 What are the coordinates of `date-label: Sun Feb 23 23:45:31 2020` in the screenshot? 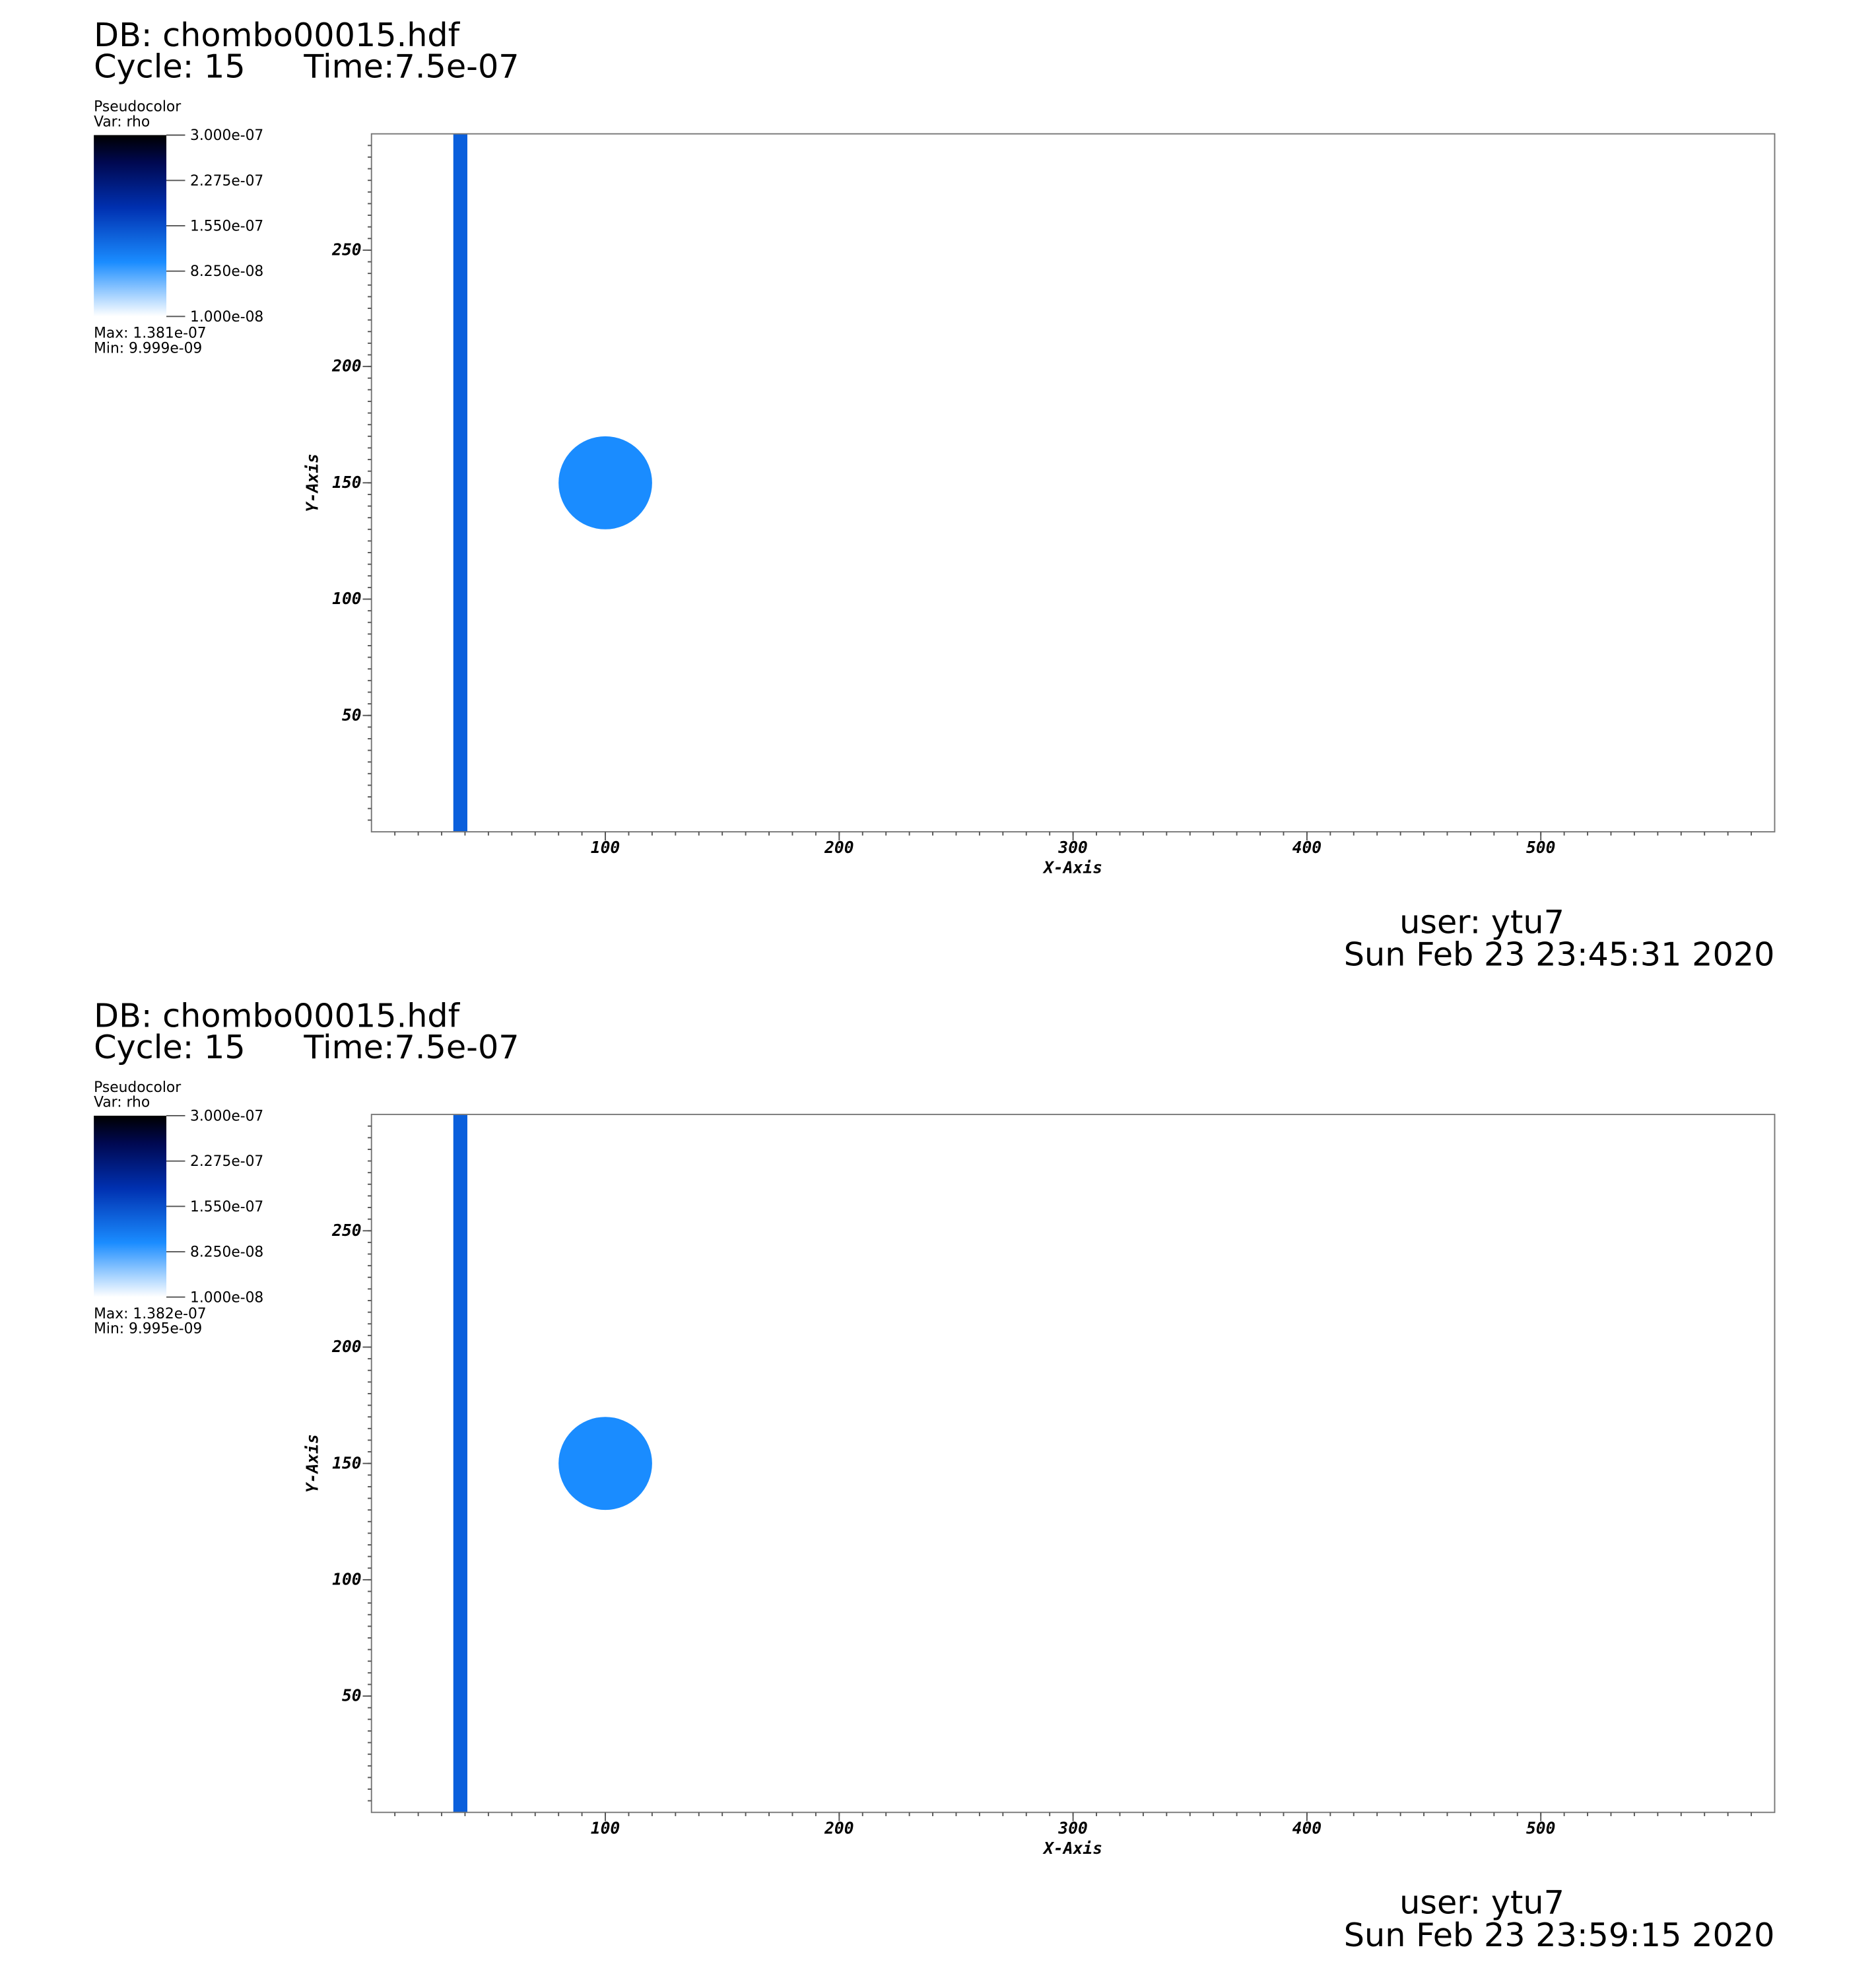 It's located at (1559, 955).